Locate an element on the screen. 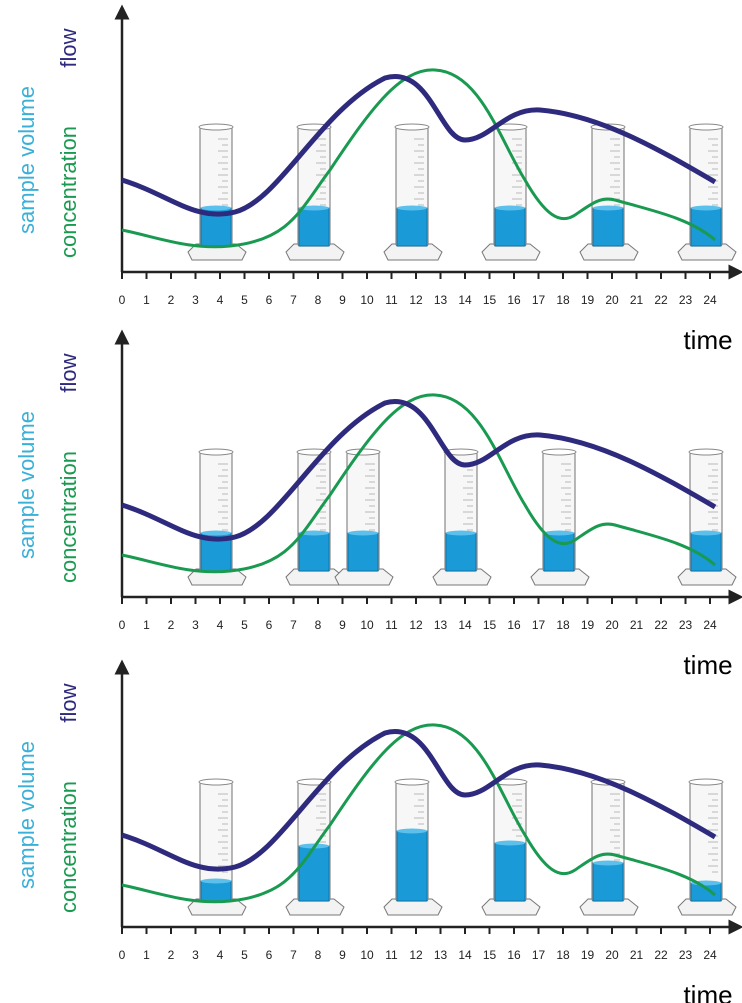 The image size is (742, 1003). x-tick-label: 15 is located at coordinates (490, 625).